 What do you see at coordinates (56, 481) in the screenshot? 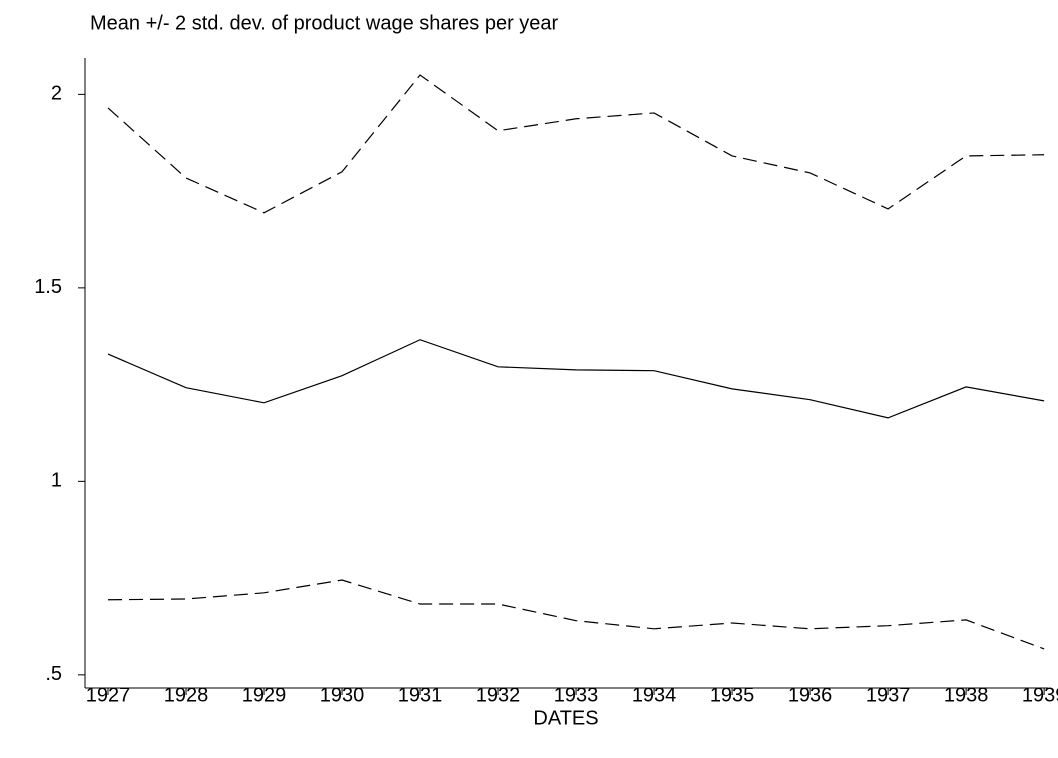
I see `y-tick-label: 1` at bounding box center [56, 481].